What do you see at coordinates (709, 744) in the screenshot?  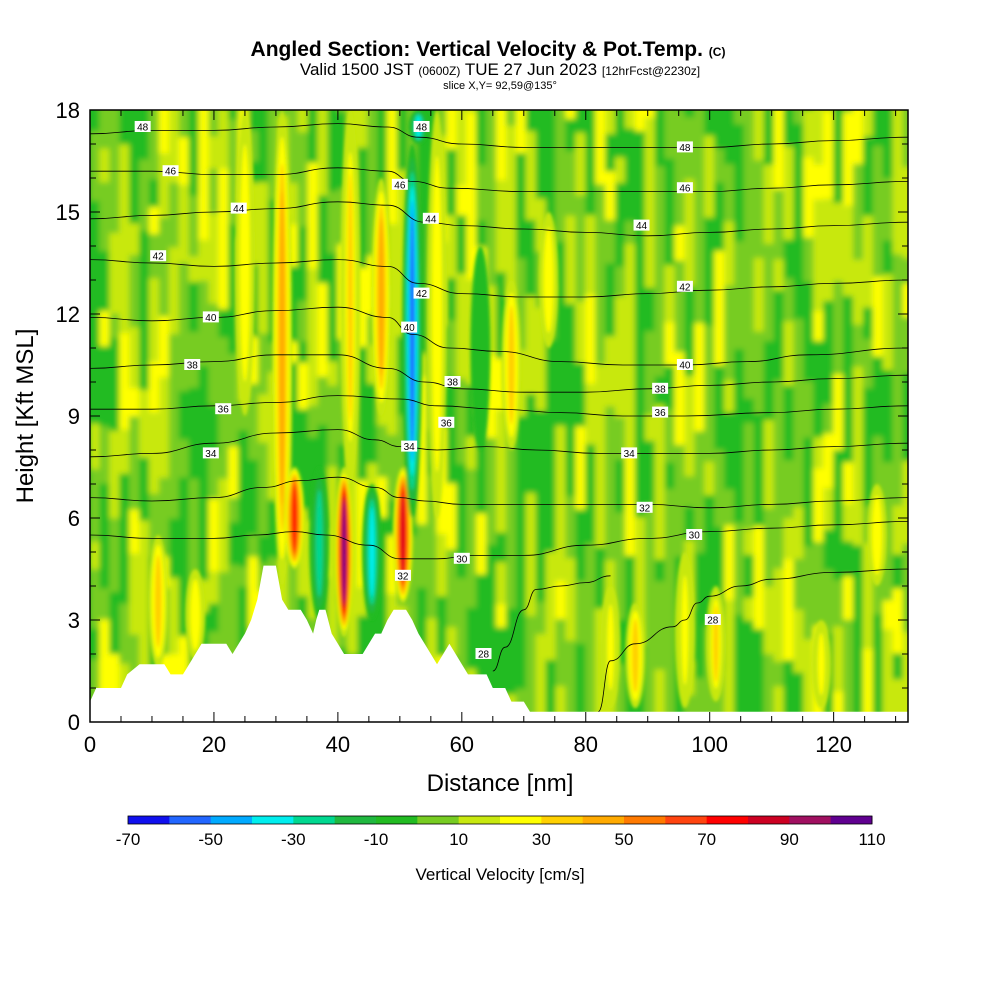 I see `x-tick-label: 100` at bounding box center [709, 744].